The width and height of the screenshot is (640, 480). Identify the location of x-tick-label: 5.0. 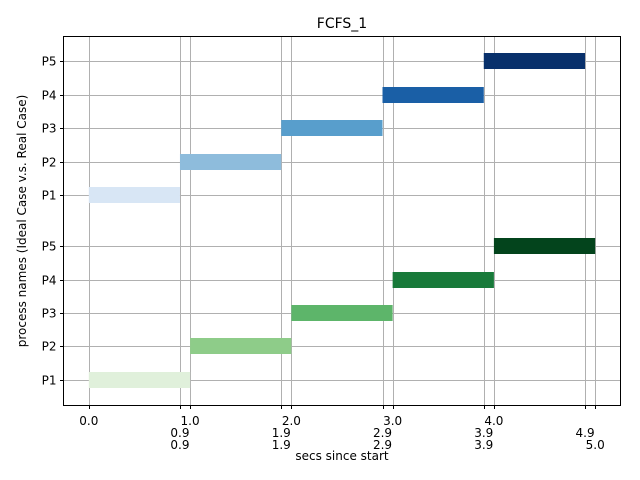
(595, 445).